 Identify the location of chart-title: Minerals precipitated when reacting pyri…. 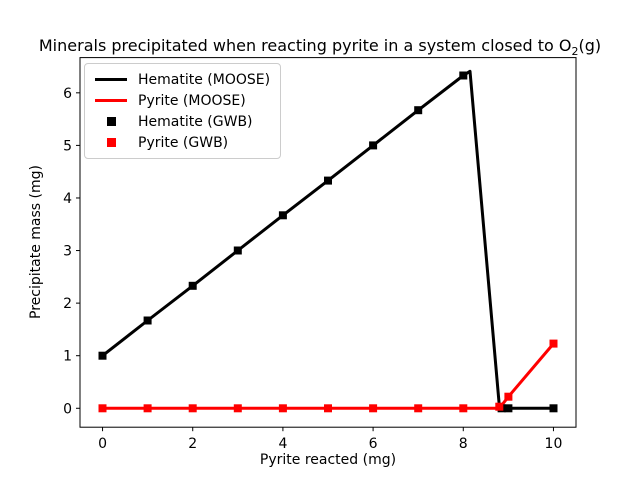
(320, 47).